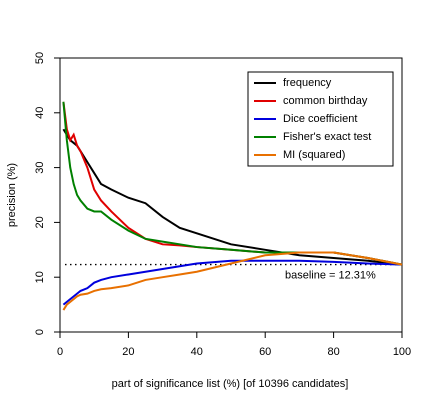 The height and width of the screenshot is (406, 432). I want to click on x-tick-label: 80, so click(333, 352).